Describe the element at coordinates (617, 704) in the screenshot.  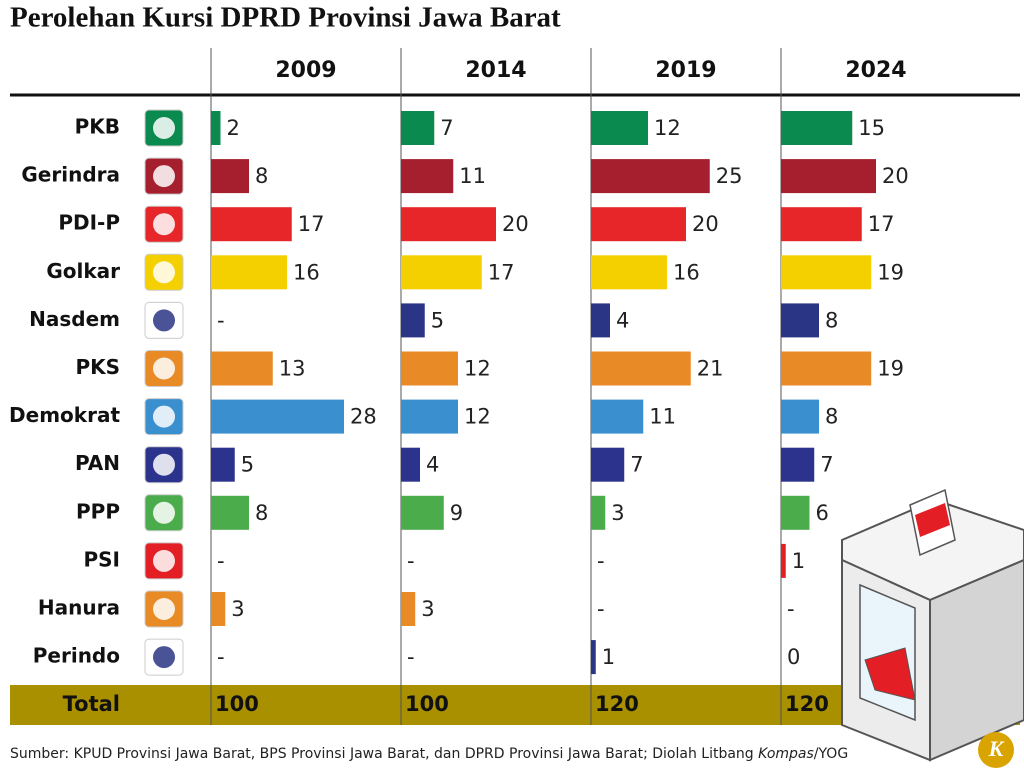
I see `total-value: 120` at that location.